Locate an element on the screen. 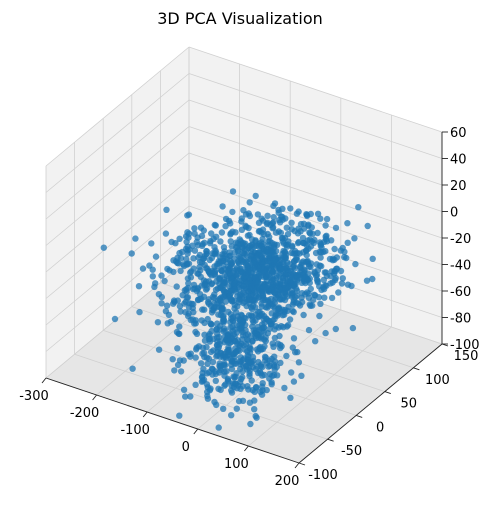 Image resolution: width=496 pixels, height=508 pixels. x-tick-mark is located at coordinates (145, 414).